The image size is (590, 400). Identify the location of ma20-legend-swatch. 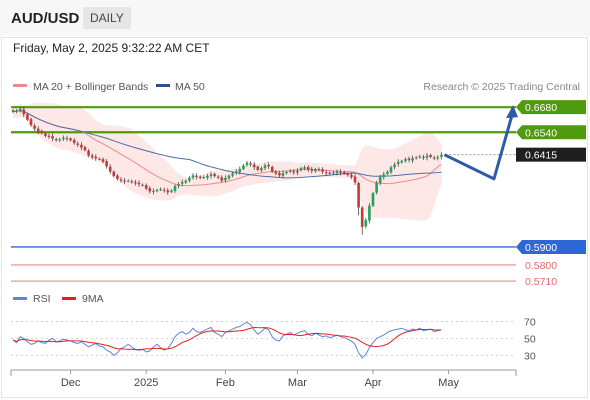
(20, 85).